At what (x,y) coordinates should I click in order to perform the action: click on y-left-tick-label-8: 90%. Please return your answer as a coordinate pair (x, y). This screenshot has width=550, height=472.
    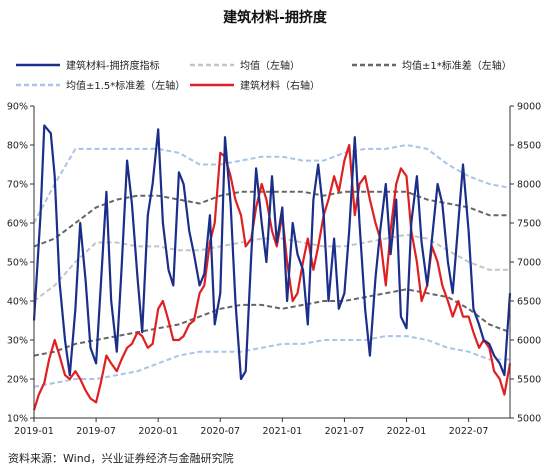
    Looking at the image, I should click on (17, 107).